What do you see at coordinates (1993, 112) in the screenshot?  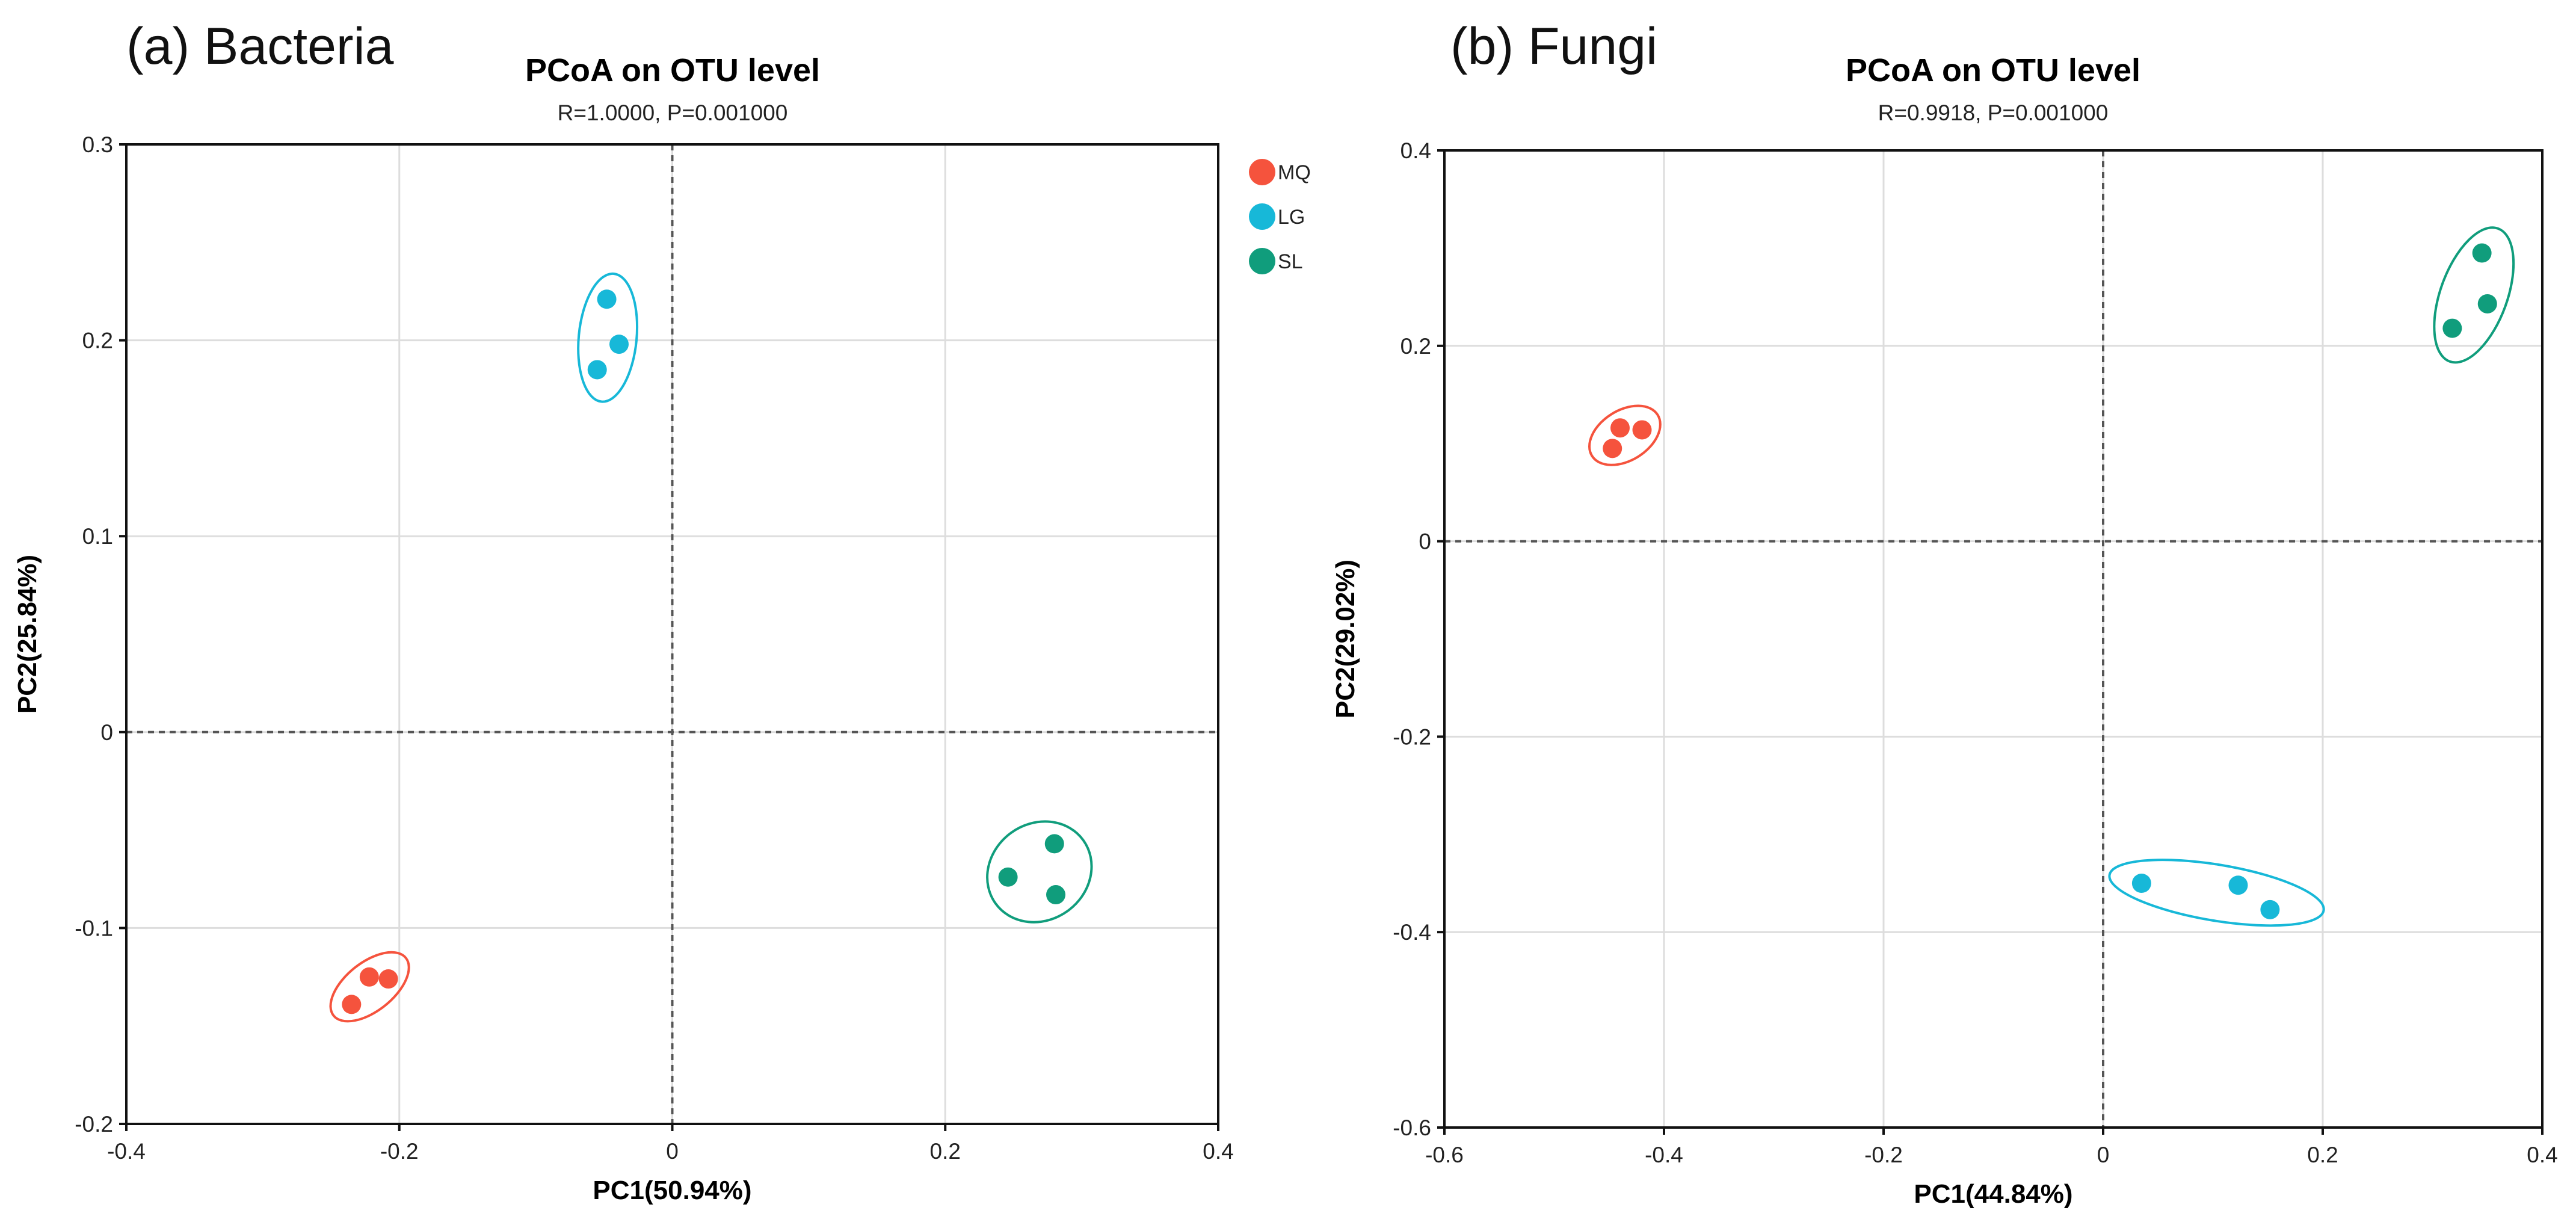 I see `chart-subtitle: R=0.9918, P=0.001000` at bounding box center [1993, 112].